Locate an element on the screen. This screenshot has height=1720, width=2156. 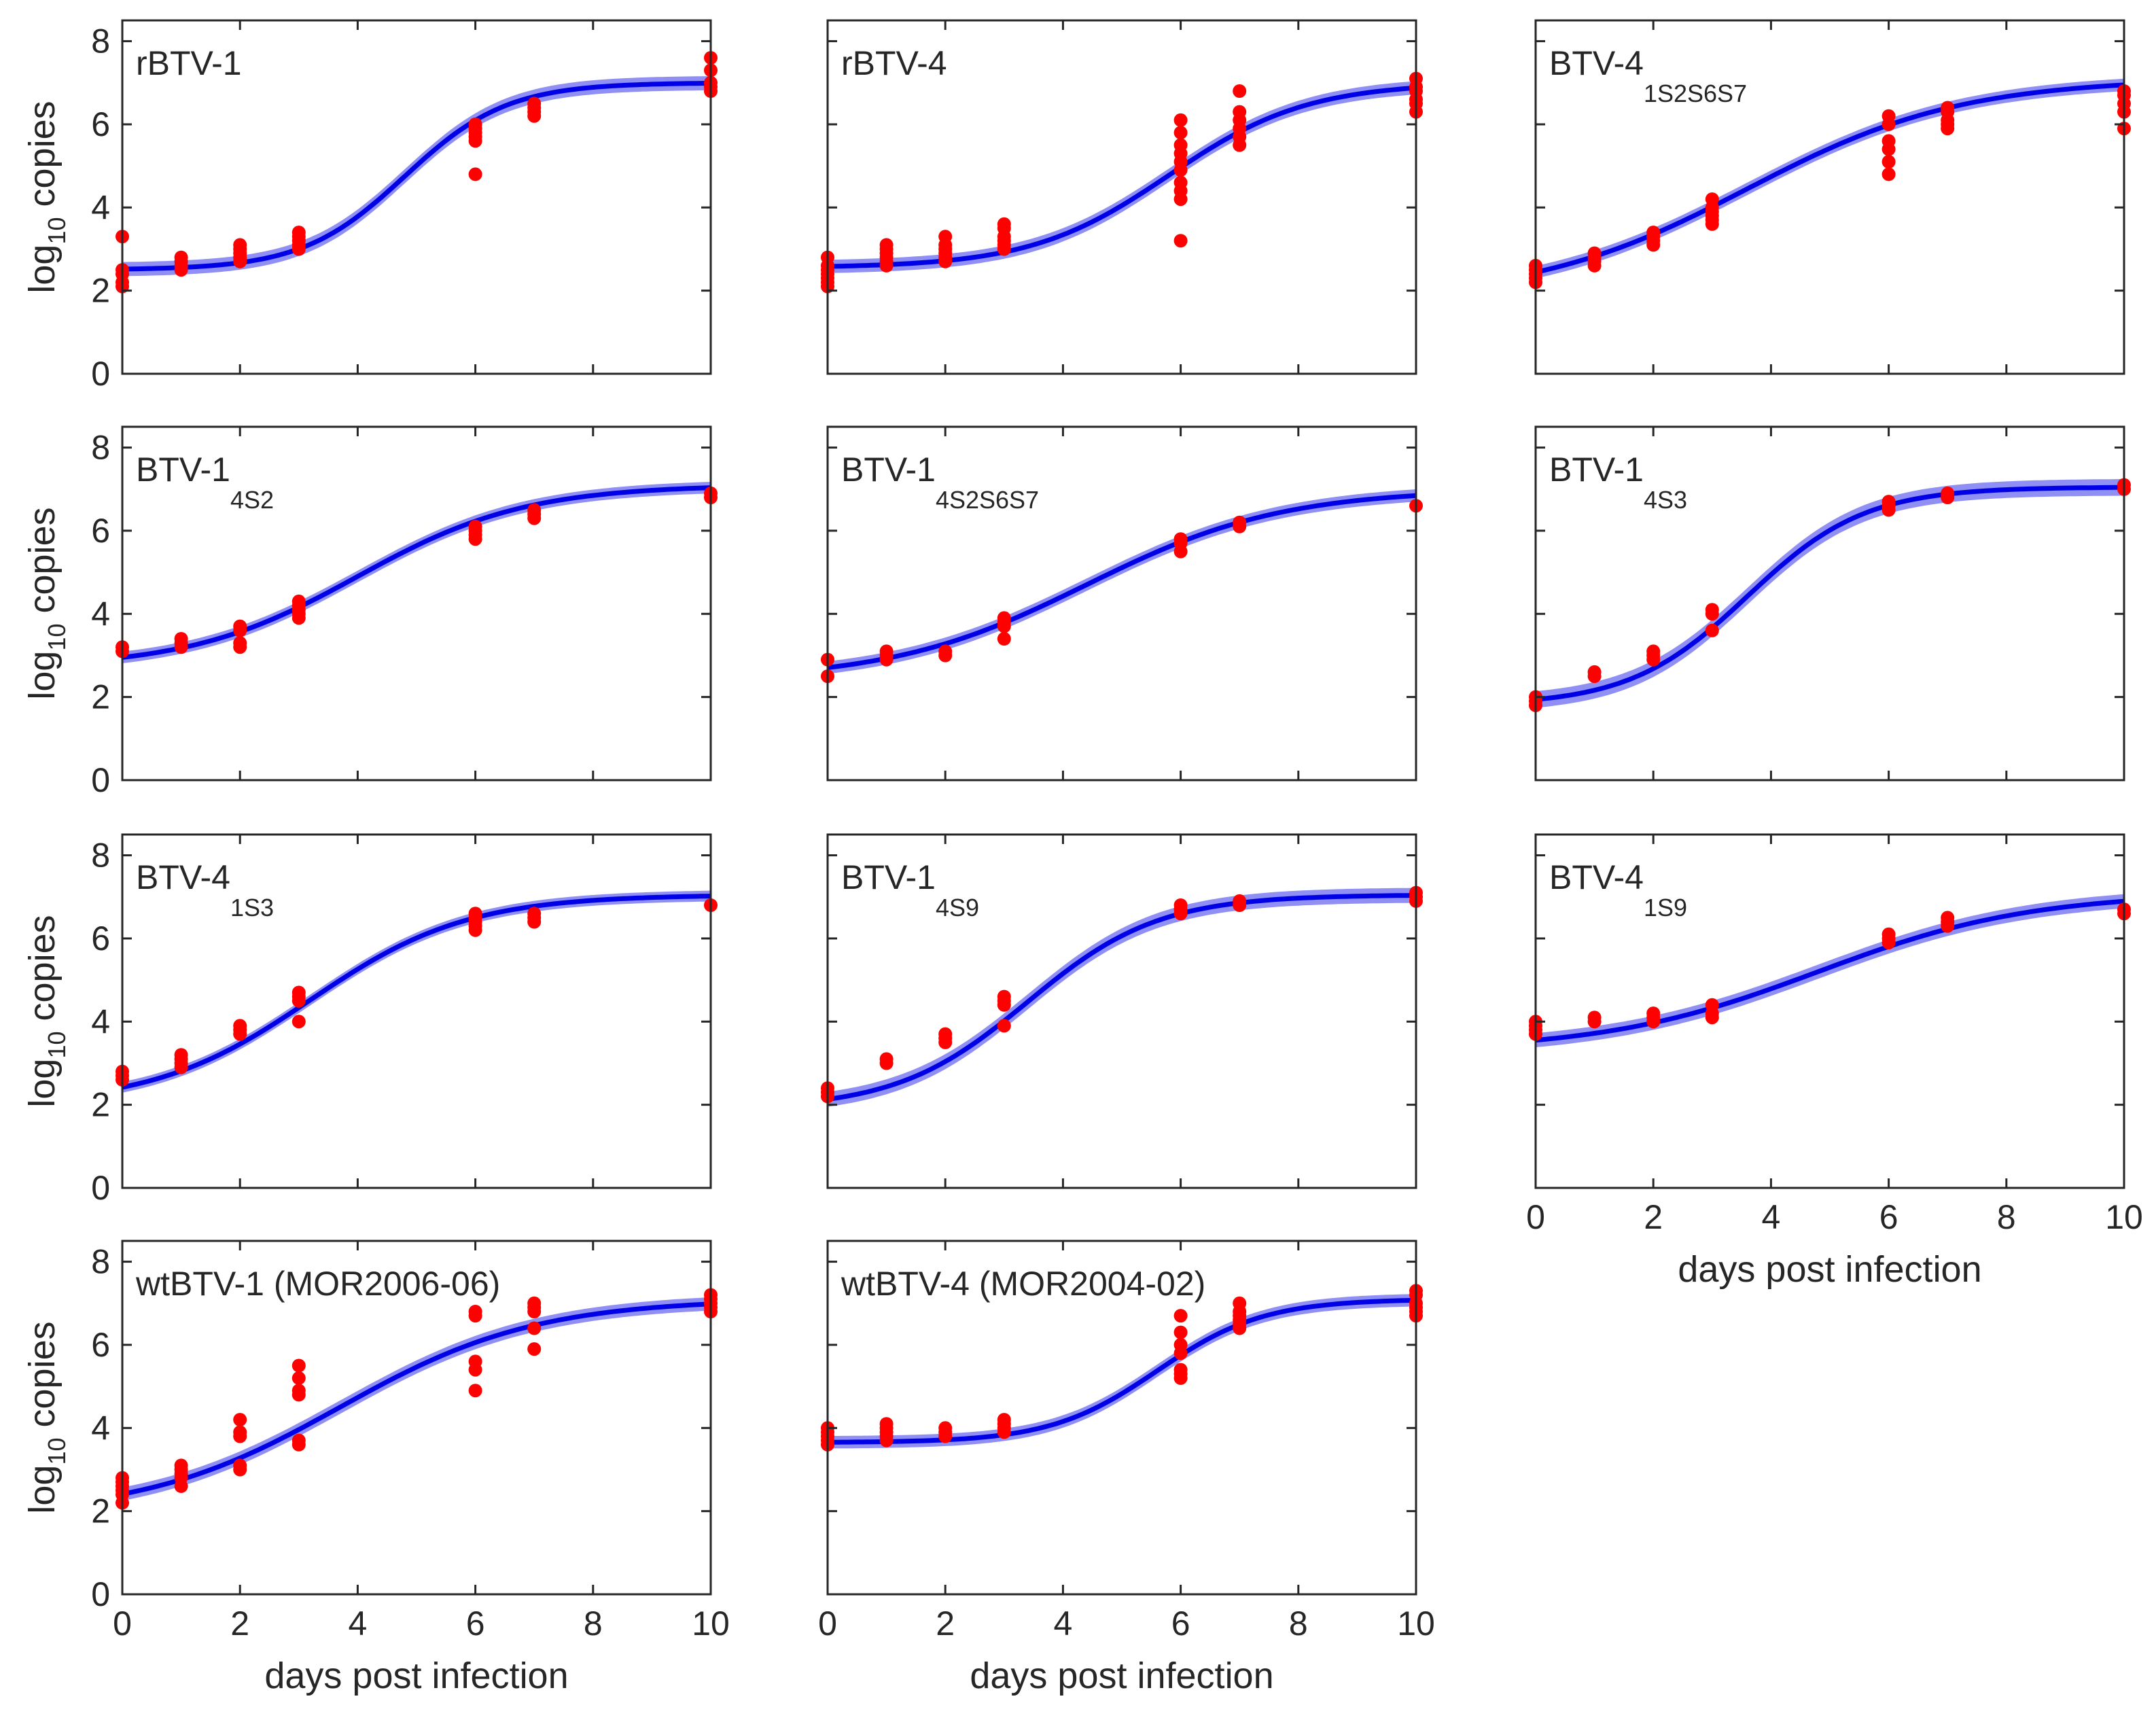
panel-title-main: rBTV-4 is located at coordinates (894, 63).